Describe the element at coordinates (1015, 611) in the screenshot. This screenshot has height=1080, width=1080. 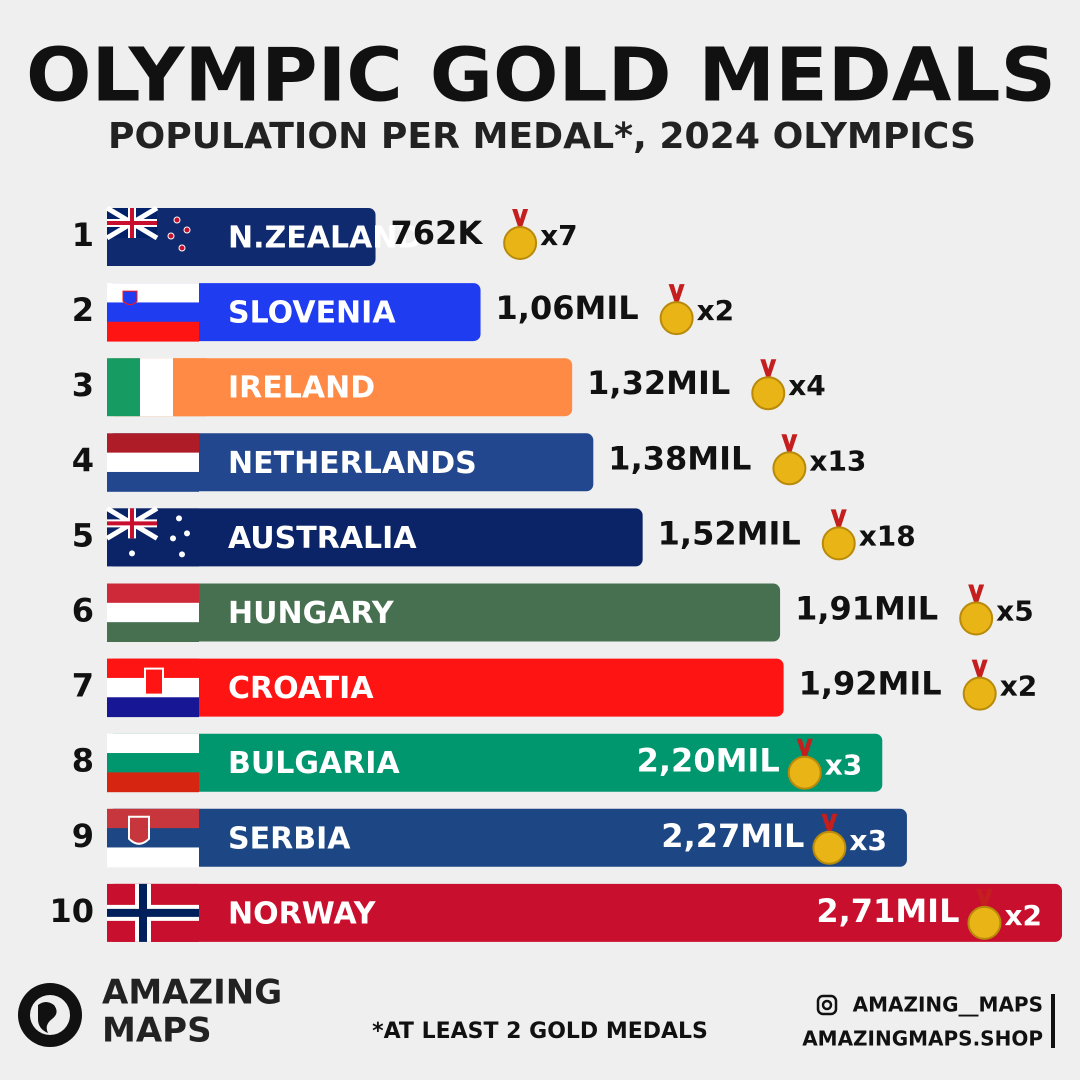
I see `medal-count: x5` at that location.